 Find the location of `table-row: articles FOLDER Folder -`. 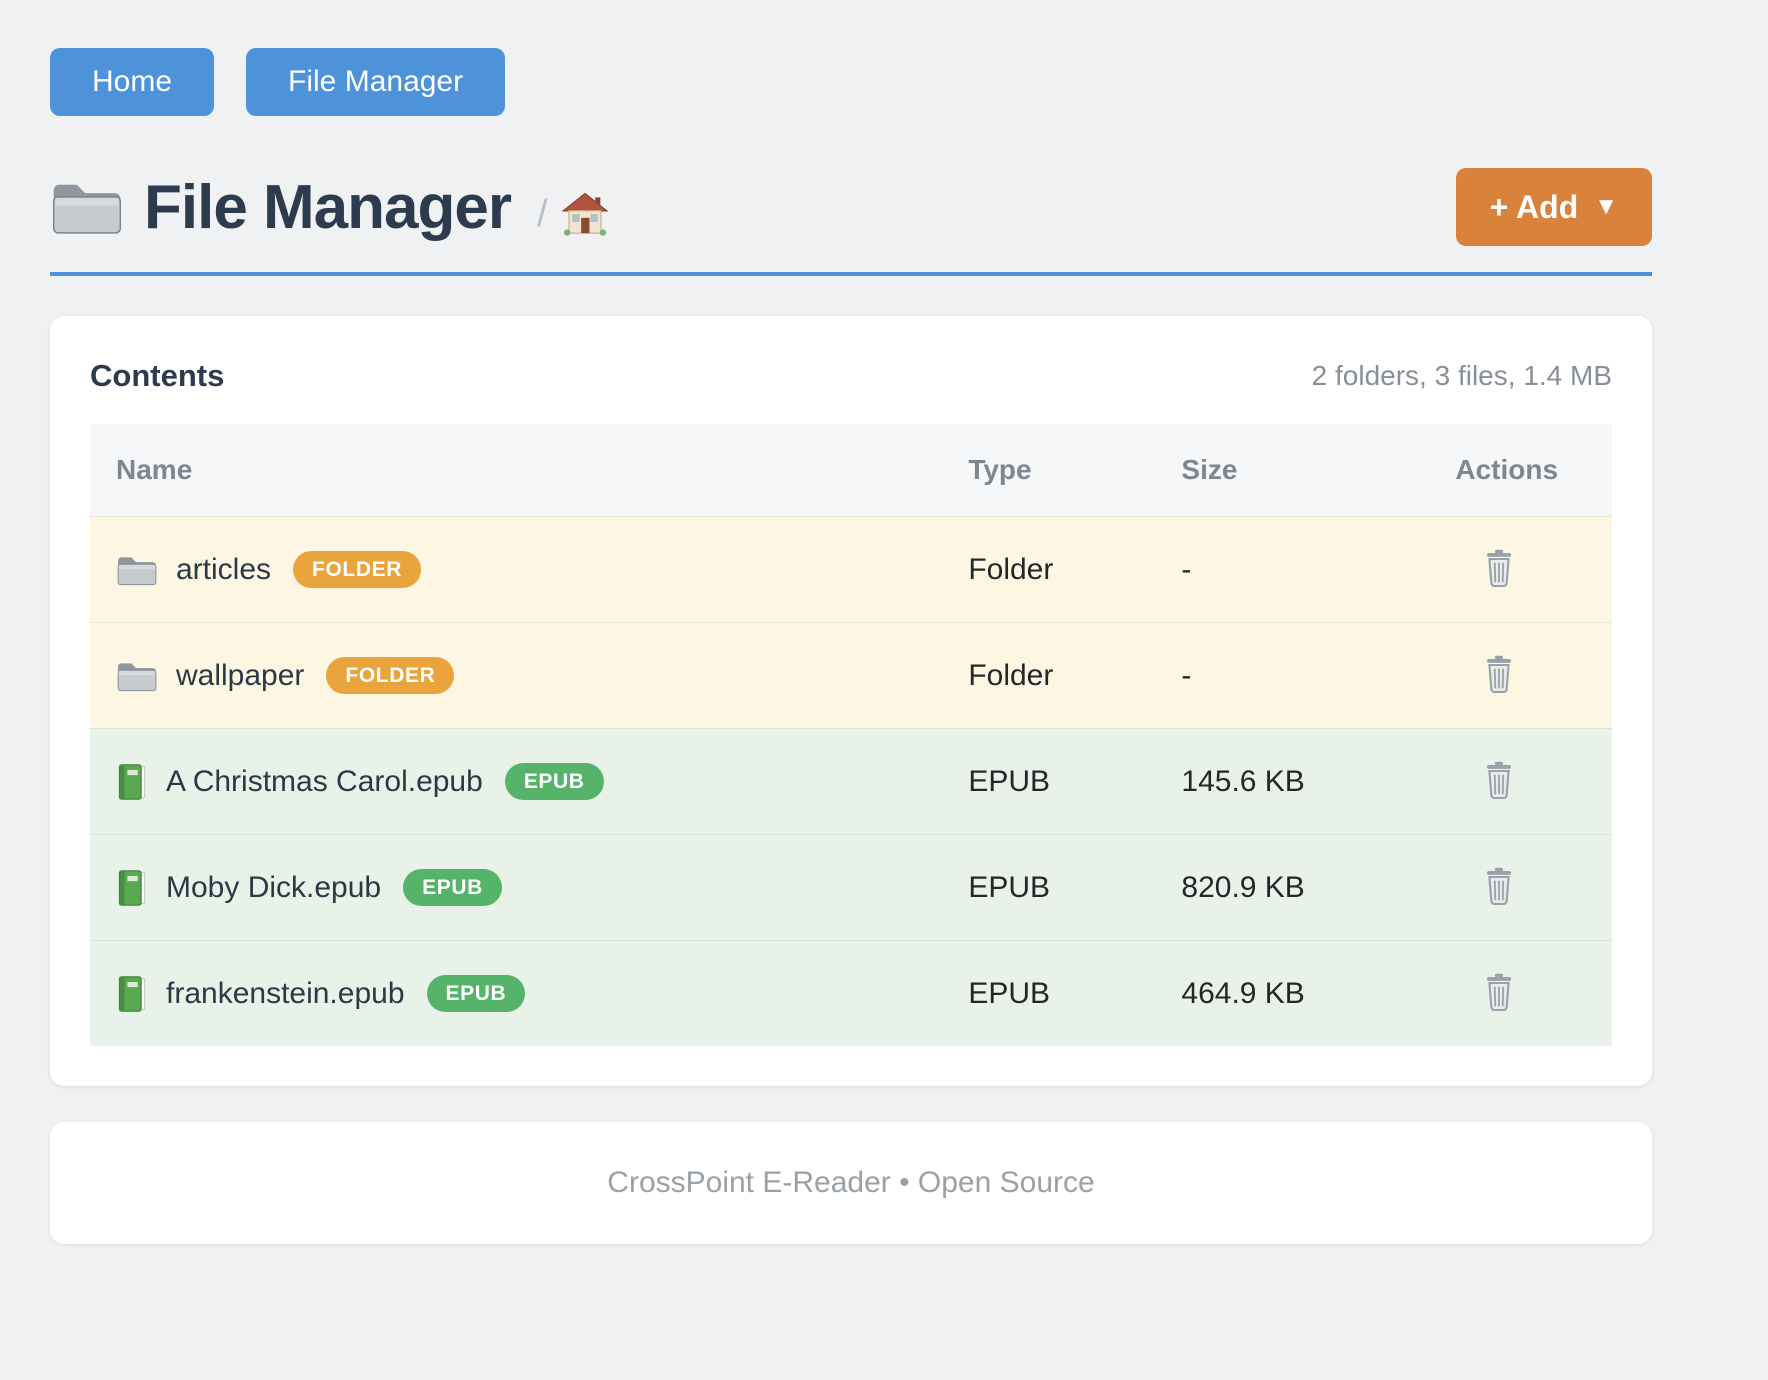

table-row: articles FOLDER Folder - is located at coordinates (851, 569).